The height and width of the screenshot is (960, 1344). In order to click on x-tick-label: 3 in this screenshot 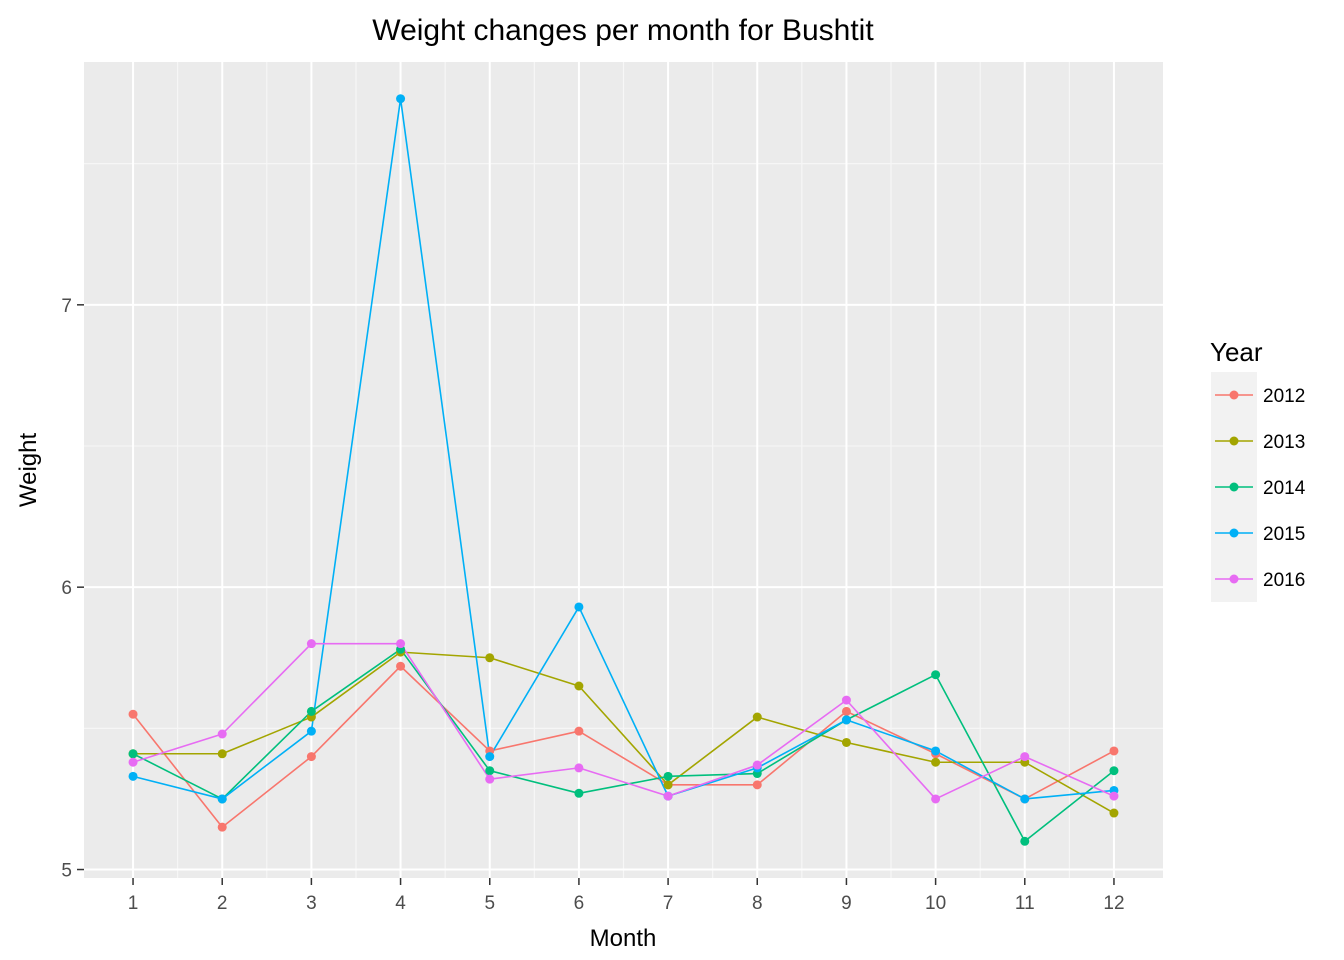, I will do `click(311, 903)`.